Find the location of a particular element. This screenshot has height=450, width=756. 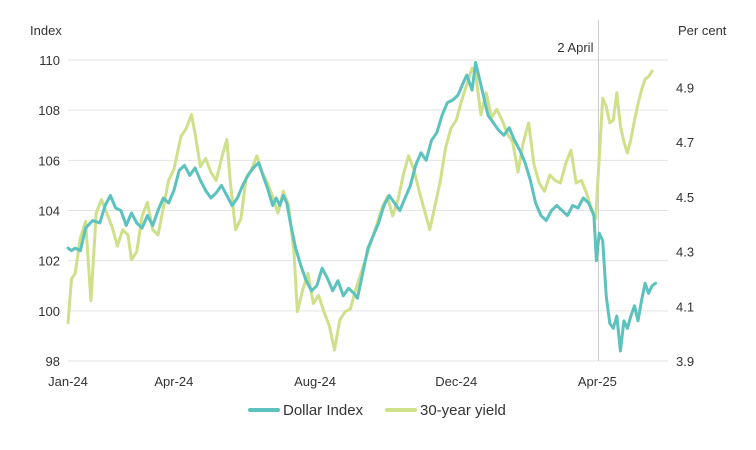

x-tick-label: Aug-24 is located at coordinates (315, 381).